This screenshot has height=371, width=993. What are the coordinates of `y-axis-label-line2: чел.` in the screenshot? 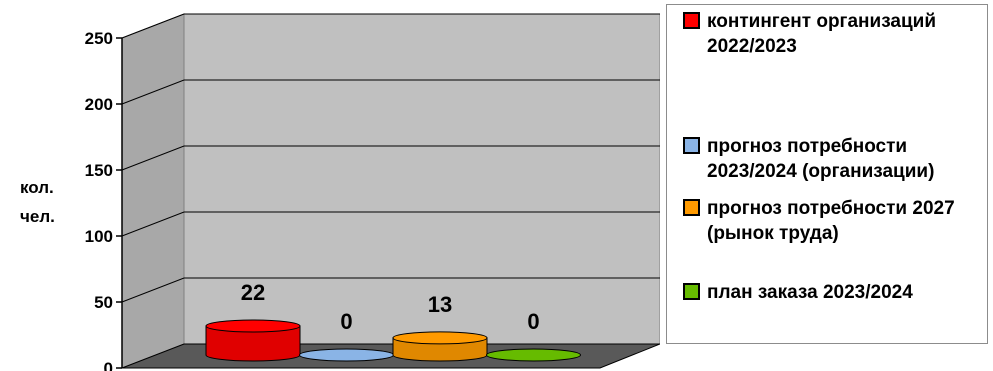 It's located at (37, 216).